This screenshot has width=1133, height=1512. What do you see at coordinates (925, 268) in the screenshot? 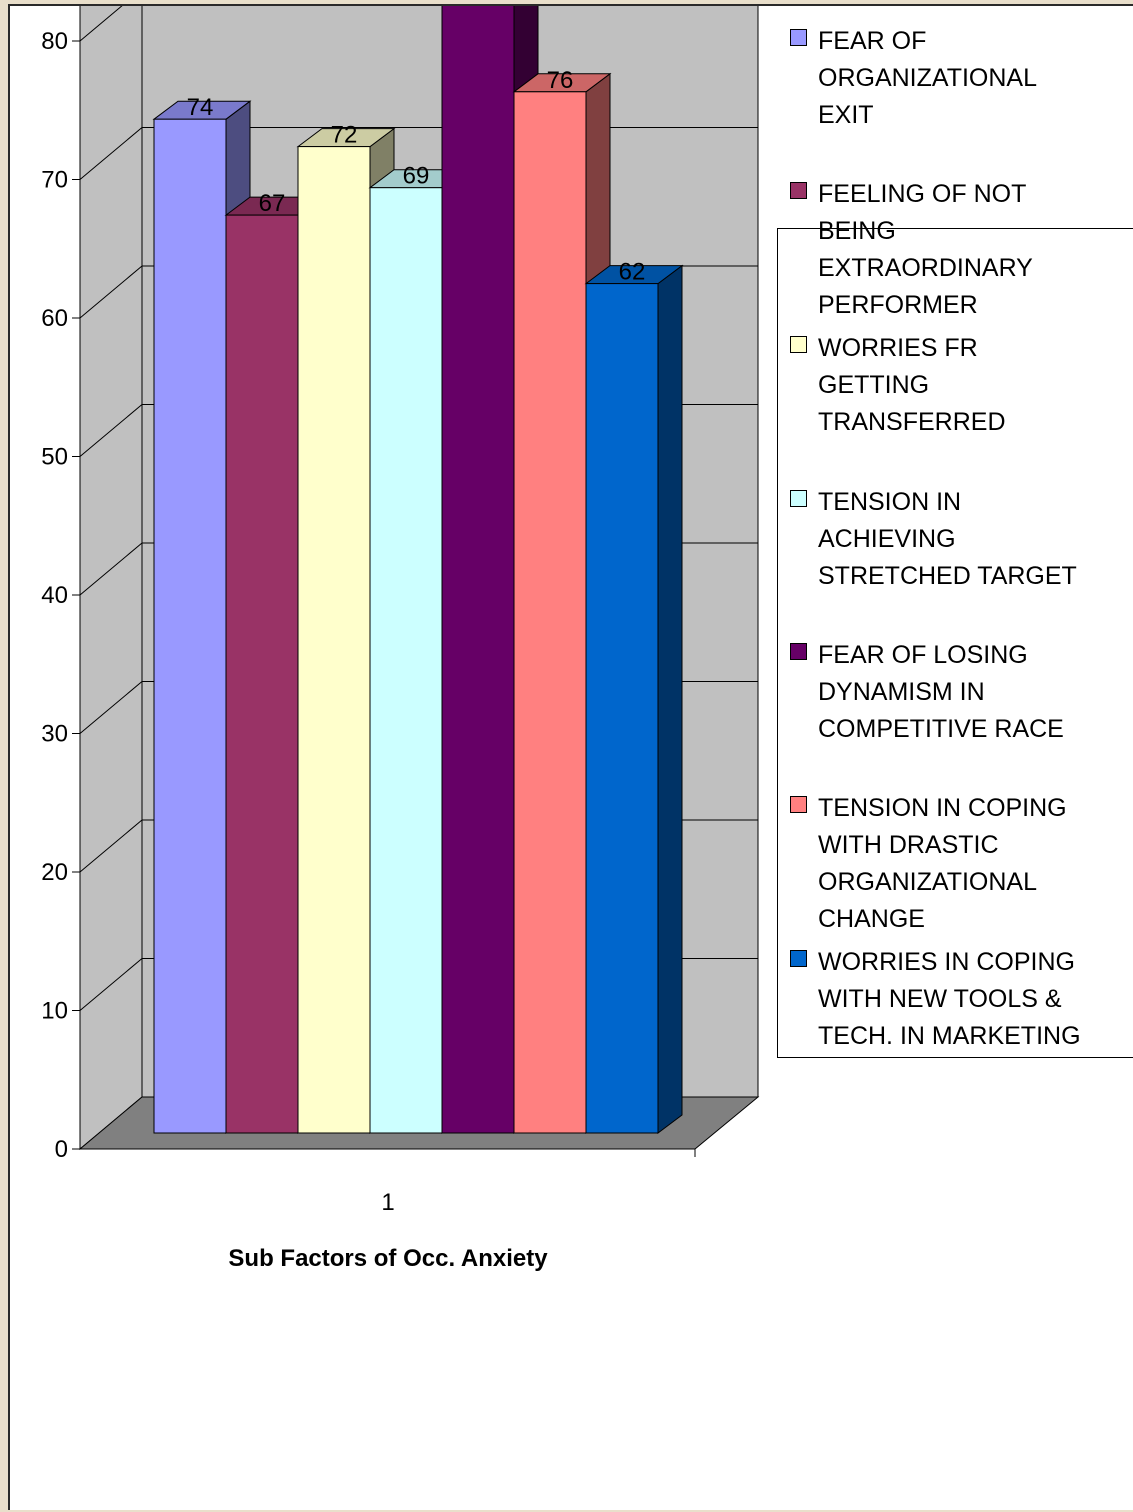
I see `legend-label-line: EXTRAORDINARY` at bounding box center [925, 268].